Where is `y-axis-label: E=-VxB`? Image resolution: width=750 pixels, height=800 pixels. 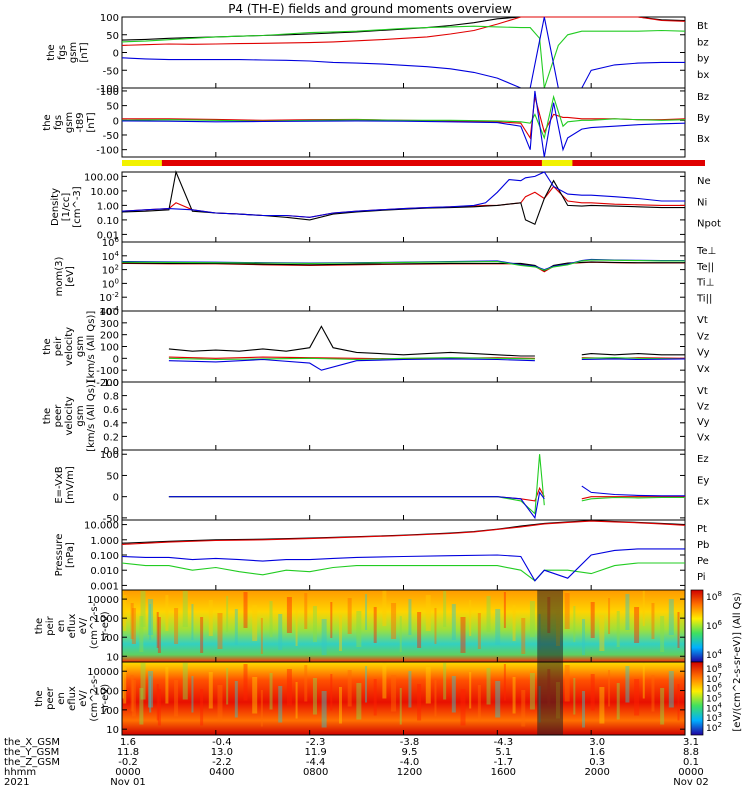
y-axis-label: E=-VxB is located at coordinates (59, 484).